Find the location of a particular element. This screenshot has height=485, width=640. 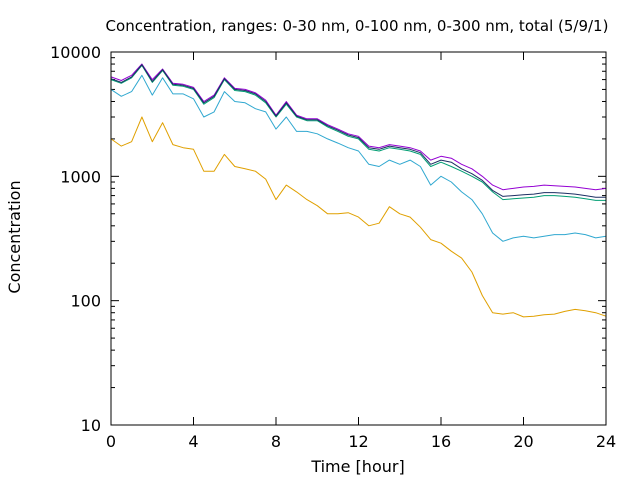

x-axis-label: Time [hour] is located at coordinates (357, 466).